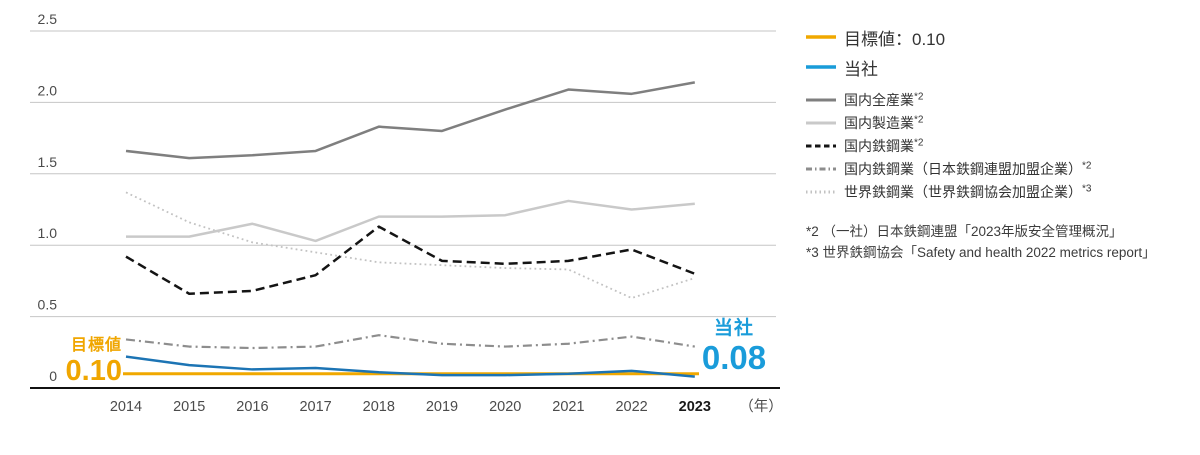 This screenshot has height=455, width=1200. Describe the element at coordinates (410, 366) in the screenshot. I see `series-line-company` at that location.